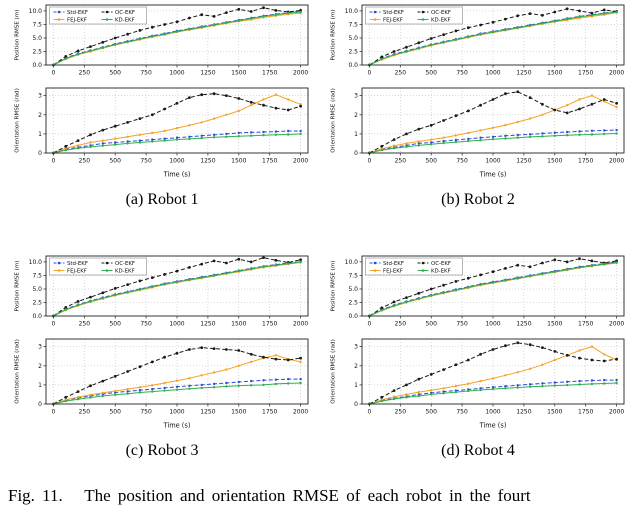 Image resolution: width=640 pixels, height=506 pixels. What do you see at coordinates (478, 199) in the screenshot?
I see `subfigure-caption-b: (b) Robot 2` at bounding box center [478, 199].